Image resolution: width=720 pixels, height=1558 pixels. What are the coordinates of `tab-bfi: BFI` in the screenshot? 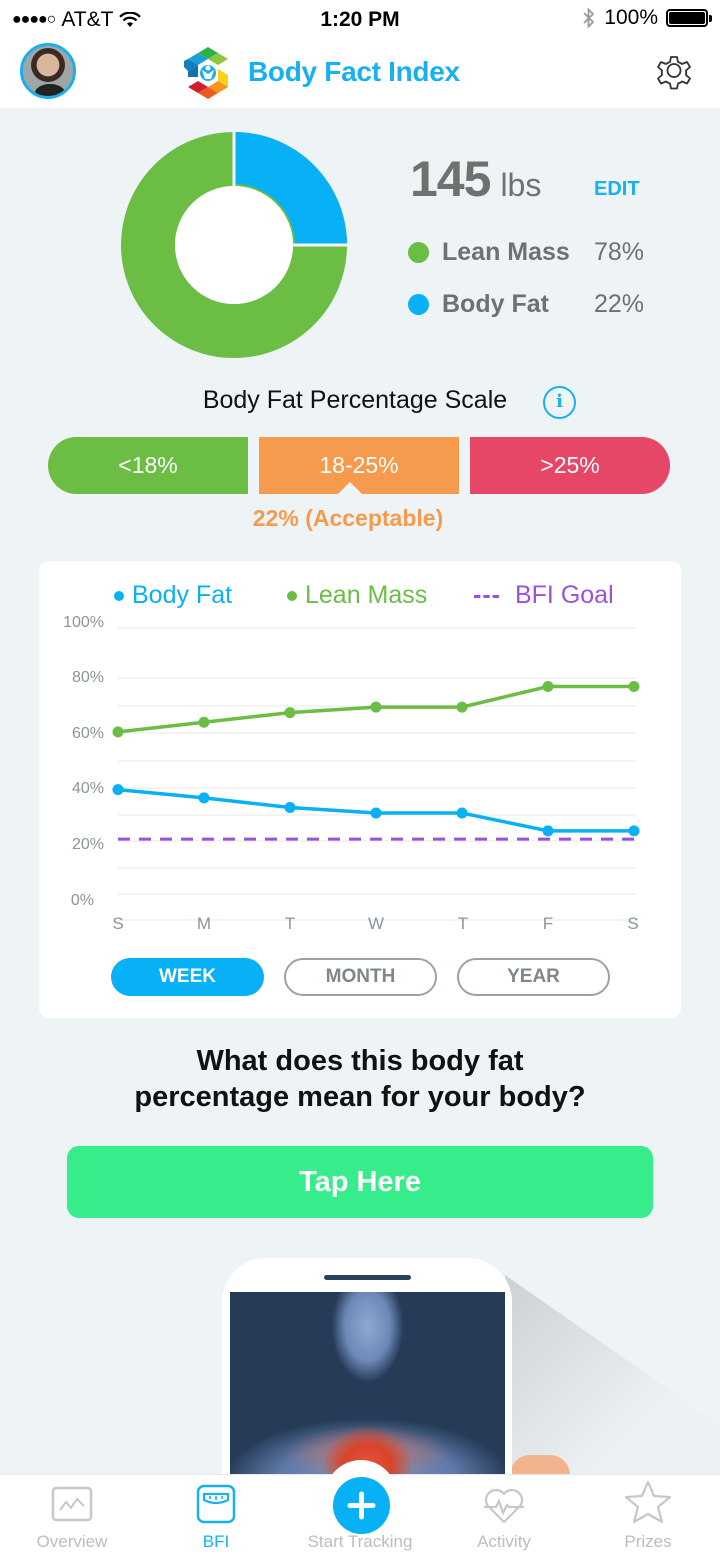 It's located at (216, 1516).